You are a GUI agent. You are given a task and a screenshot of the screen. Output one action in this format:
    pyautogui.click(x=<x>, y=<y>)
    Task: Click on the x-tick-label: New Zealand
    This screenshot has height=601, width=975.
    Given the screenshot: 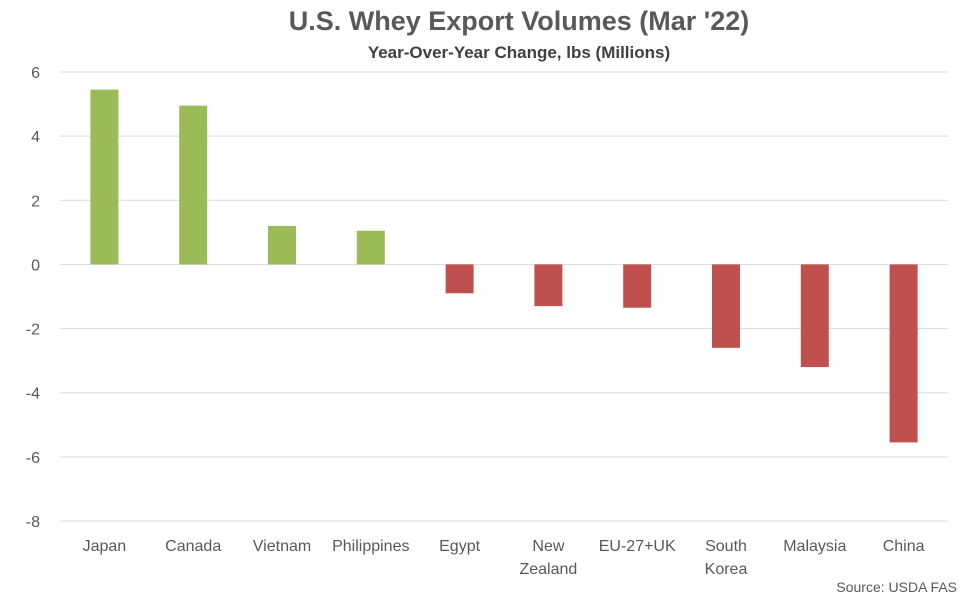 What is the action you would take?
    pyautogui.click(x=548, y=558)
    